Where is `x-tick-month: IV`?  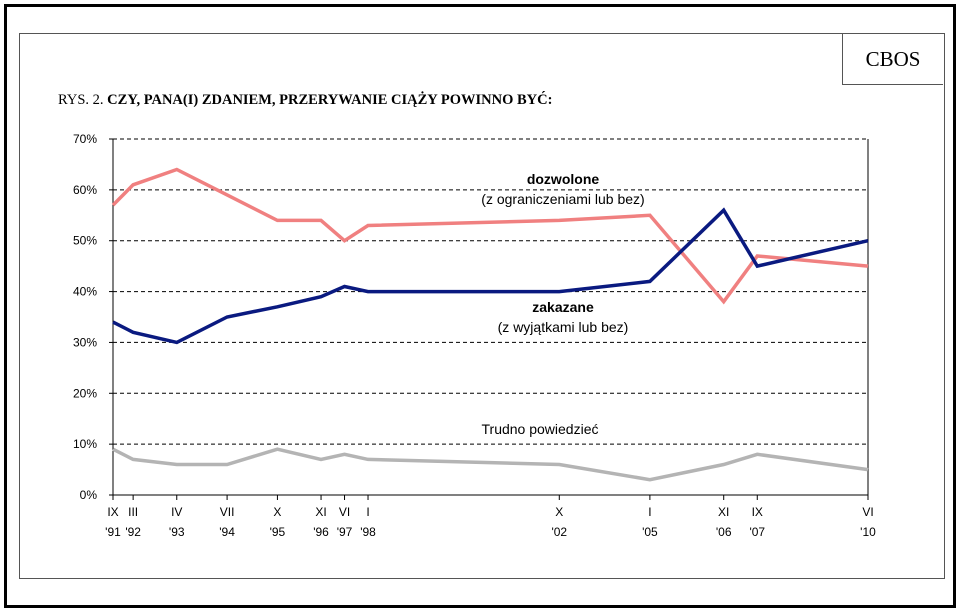
x-tick-month: IV is located at coordinates (176, 512).